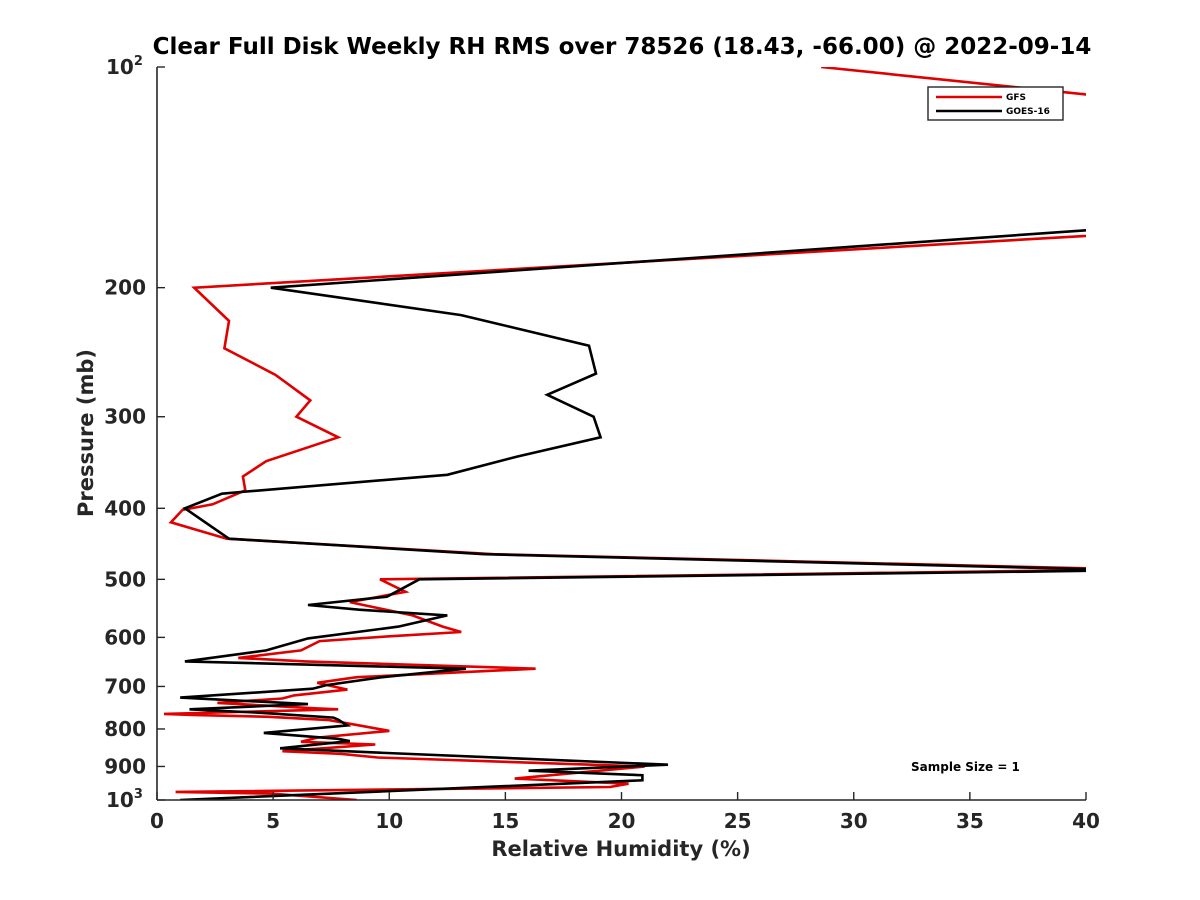  I want to click on x-tick-label: 35, so click(970, 821).